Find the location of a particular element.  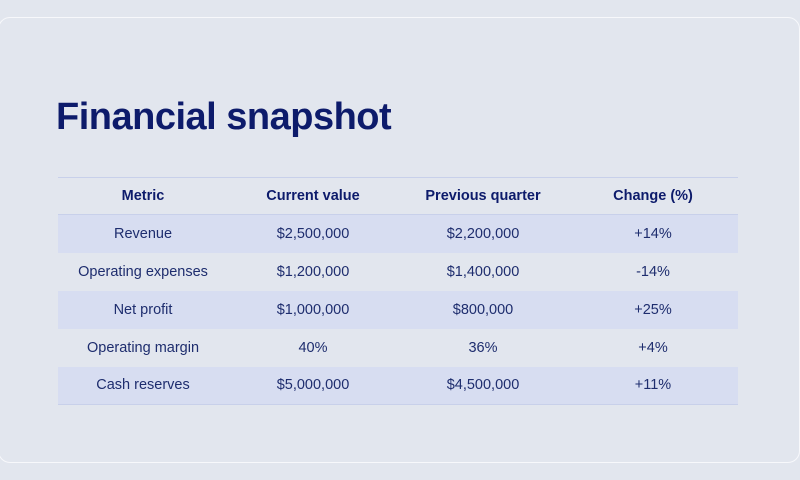

cell-current-value: $2,500,000 is located at coordinates (313, 233).